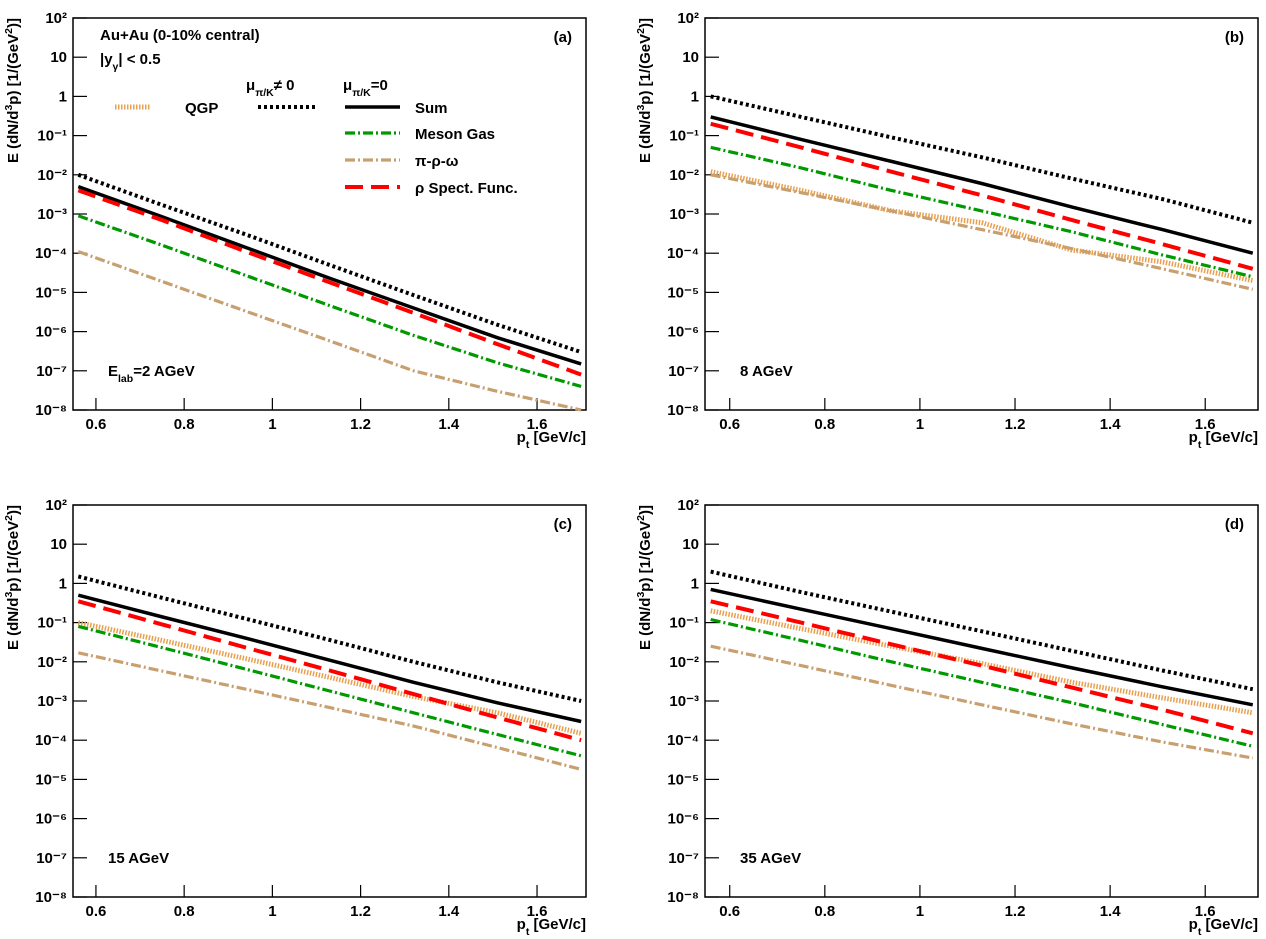 The width and height of the screenshot is (1266, 939). Describe the element at coordinates (264, 93) in the screenshot. I see `text-part: π/K` at that location.